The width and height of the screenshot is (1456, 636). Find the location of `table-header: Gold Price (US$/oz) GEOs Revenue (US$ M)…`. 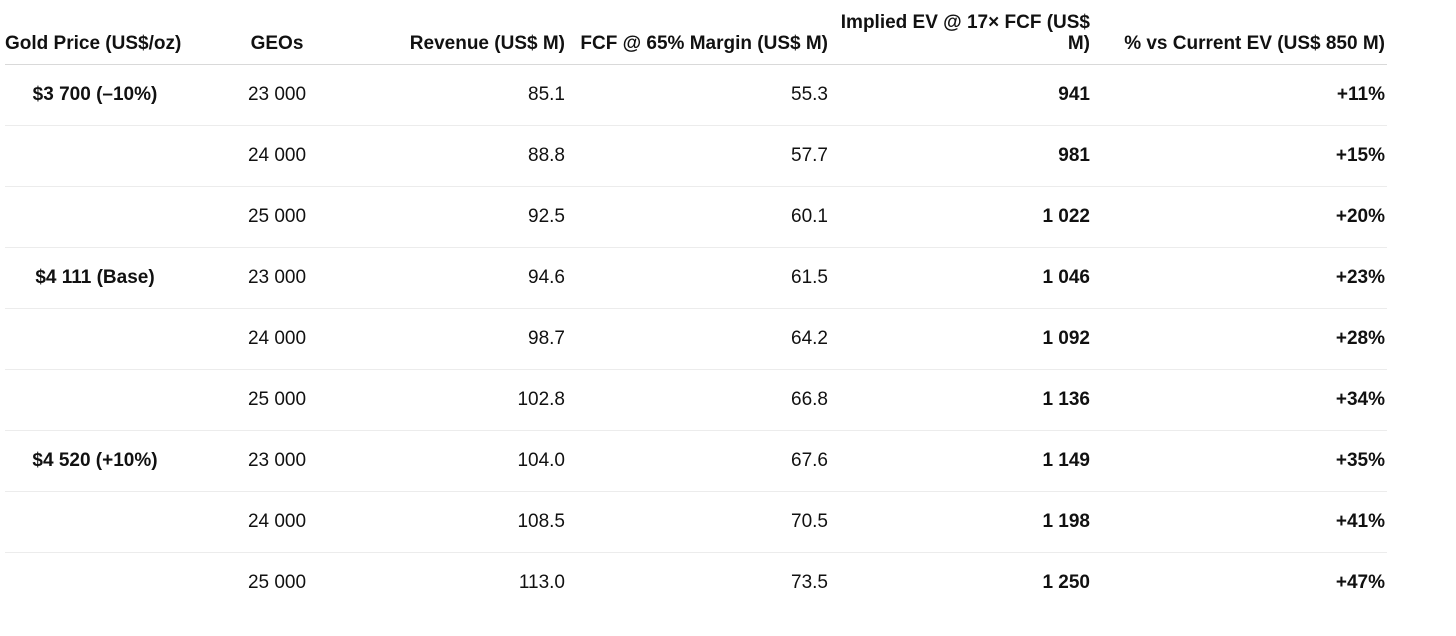

table-header: Gold Price (US$/oz) GEOs Revenue (US$ M)… is located at coordinates (696, 32).